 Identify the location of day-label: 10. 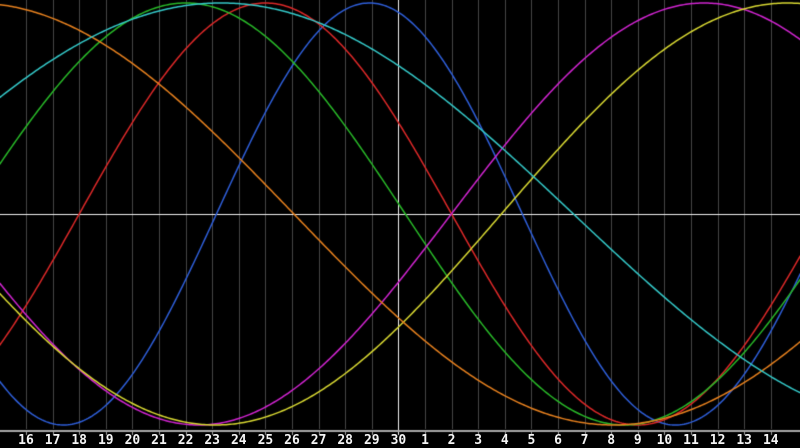
(664, 440).